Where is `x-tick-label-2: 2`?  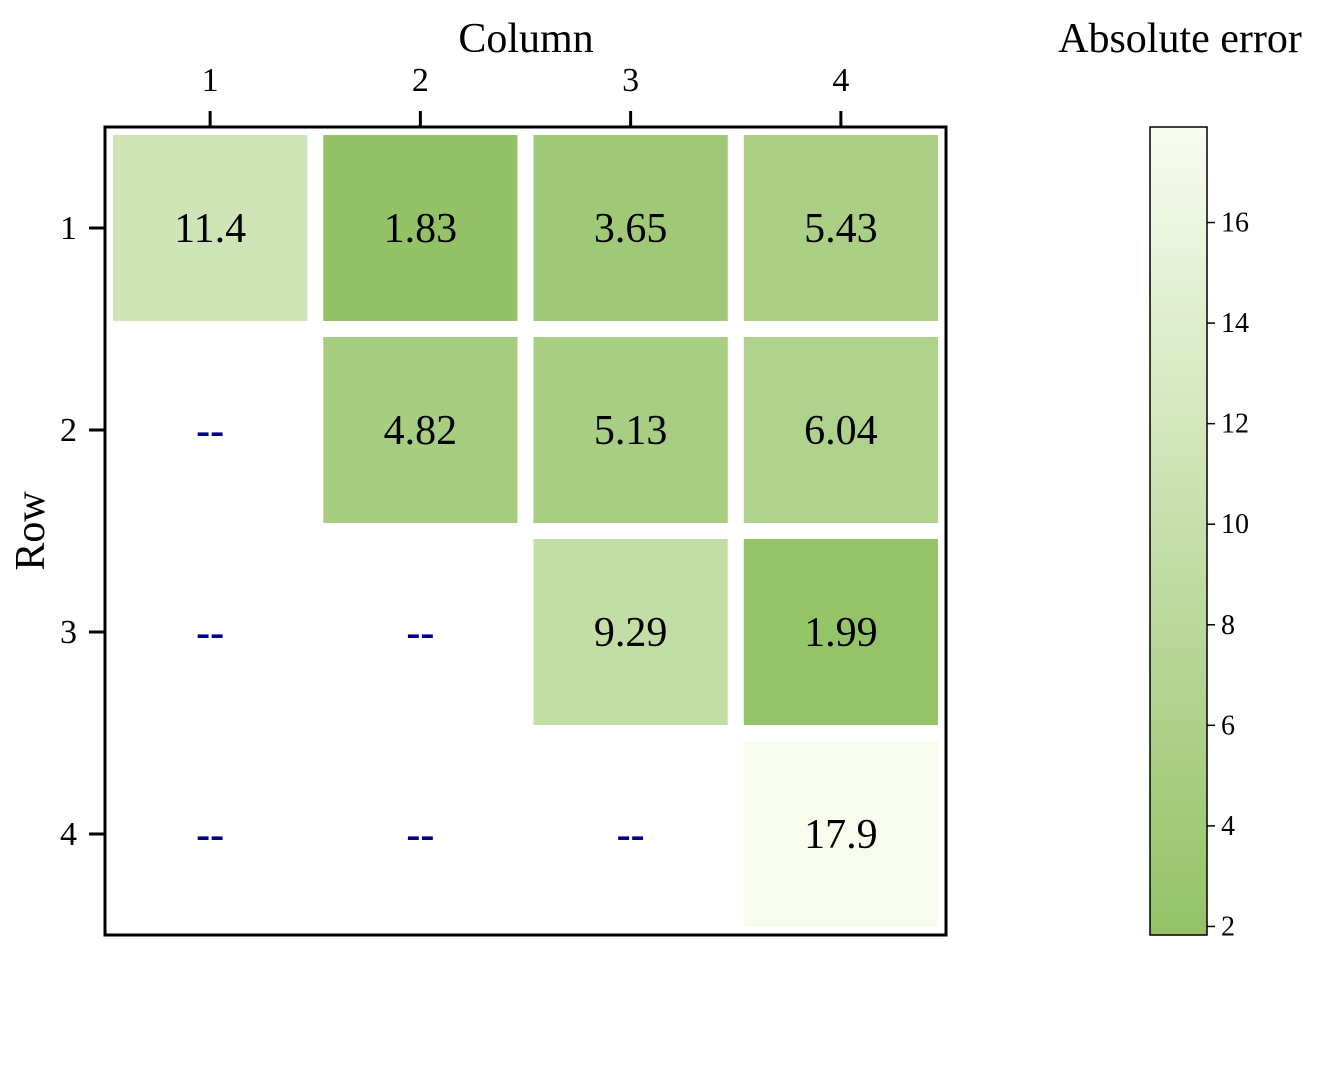
x-tick-label-2: 2 is located at coordinates (420, 80).